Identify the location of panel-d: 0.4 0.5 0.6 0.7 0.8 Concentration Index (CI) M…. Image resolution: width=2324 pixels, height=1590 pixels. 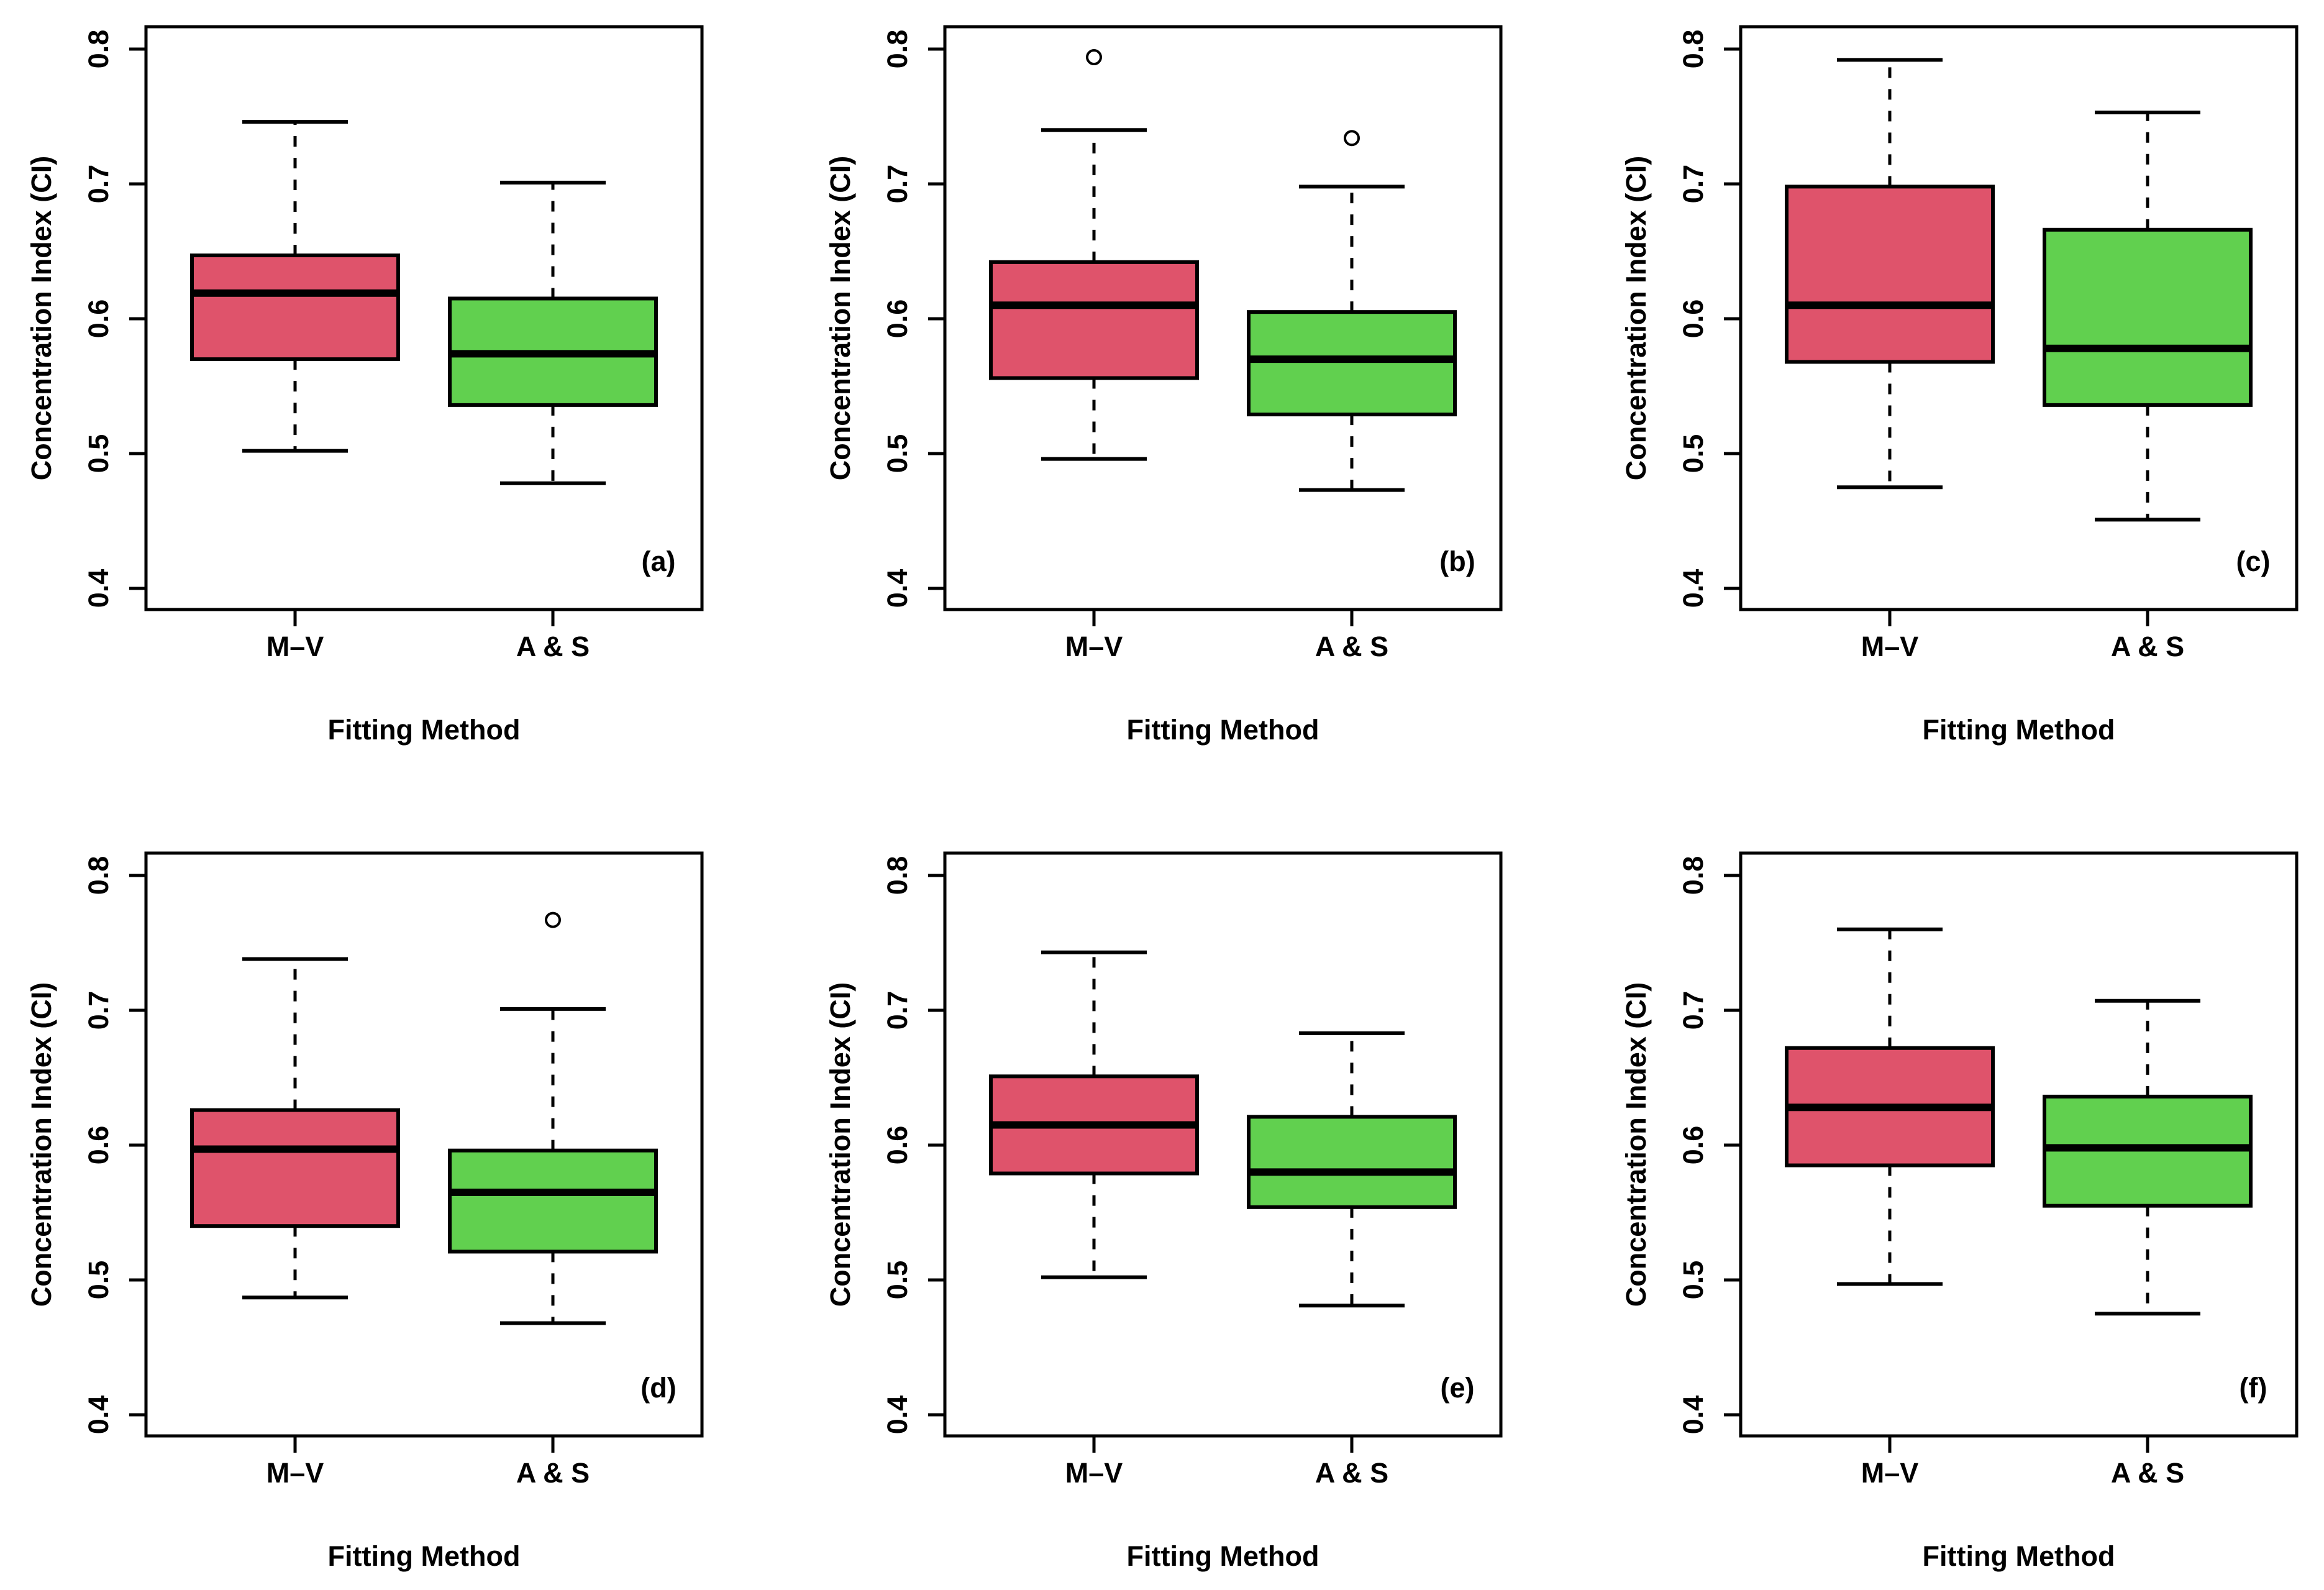
(365, 1211).